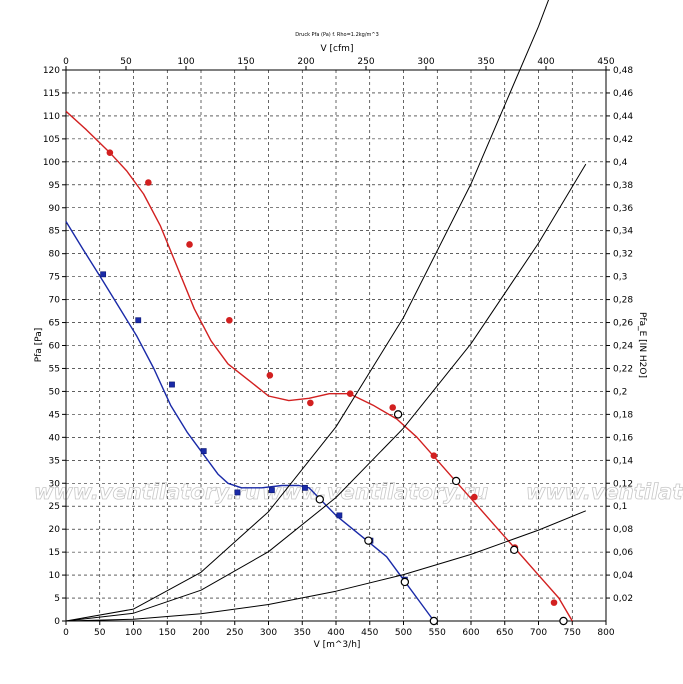 The image size is (683, 684). Describe the element at coordinates (375, 492) in the screenshot. I see `watermark-center: www.ventilatory.ru` at that location.